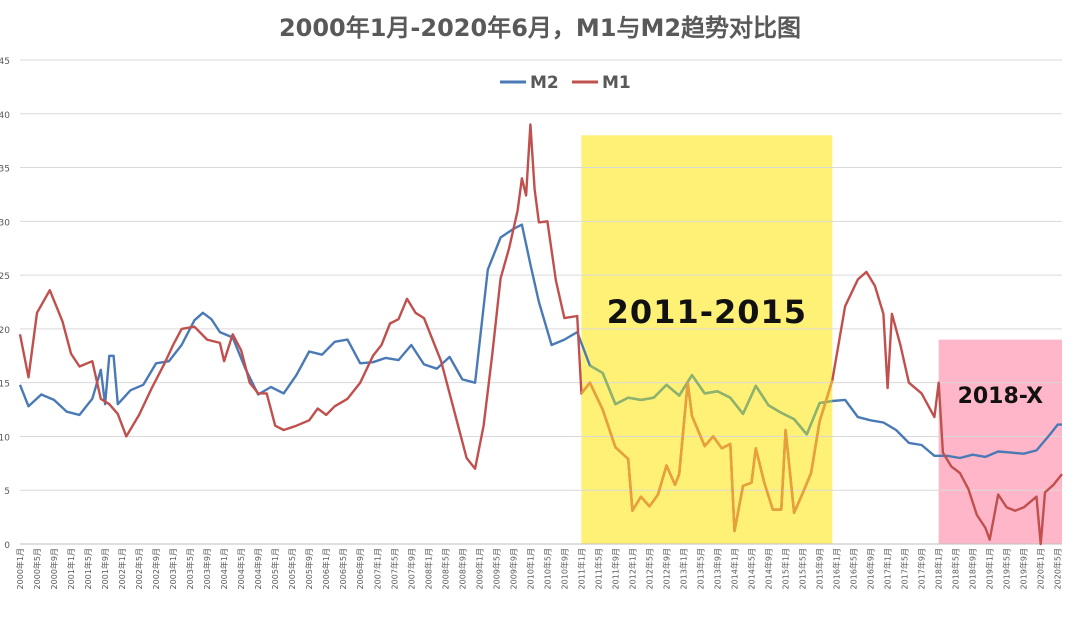 This screenshot has width=1080, height=625. Describe the element at coordinates (615, 568) in the screenshot. I see `x-tick-label: 2011年9月` at that location.